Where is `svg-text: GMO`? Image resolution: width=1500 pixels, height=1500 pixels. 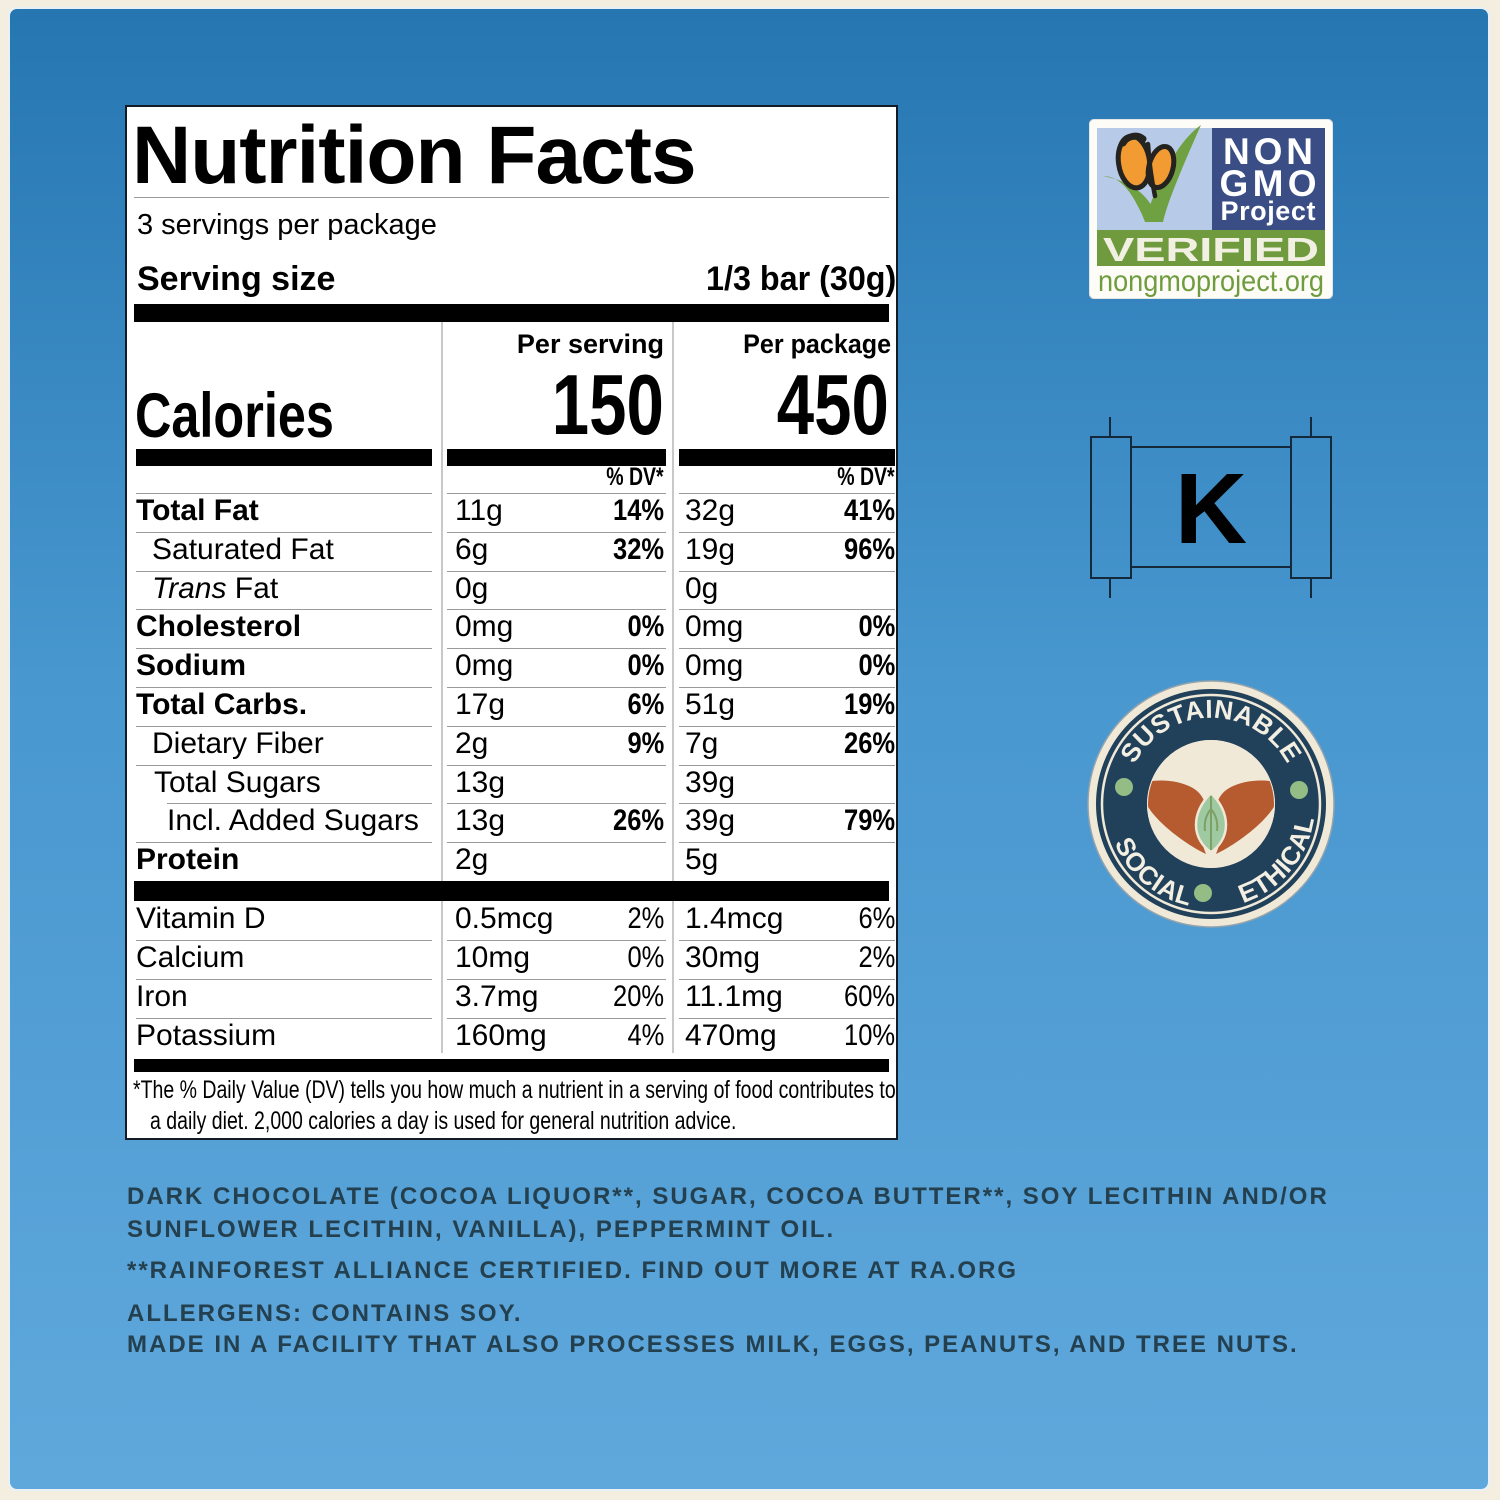 svg-text: GMO is located at coordinates (1268, 183).